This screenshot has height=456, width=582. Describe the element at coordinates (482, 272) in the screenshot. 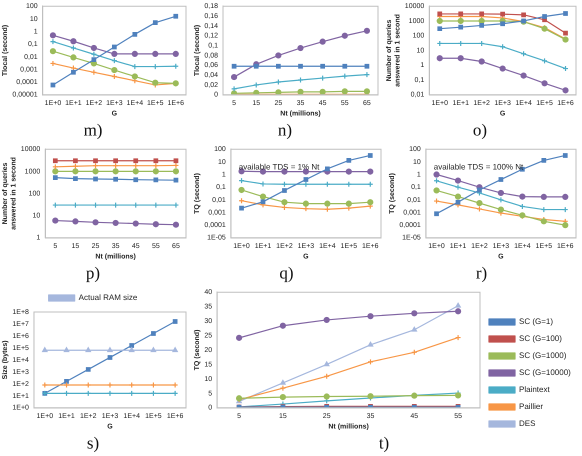

I see `text: r)` at that location.